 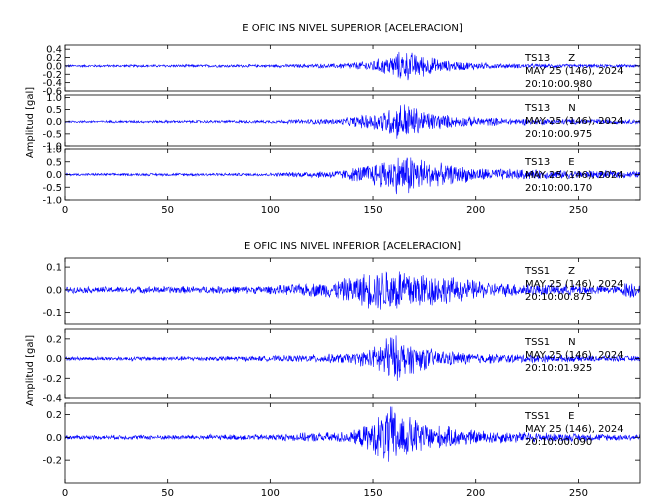 I want to click on y-tick-label: -0.6, so click(x=52, y=92).